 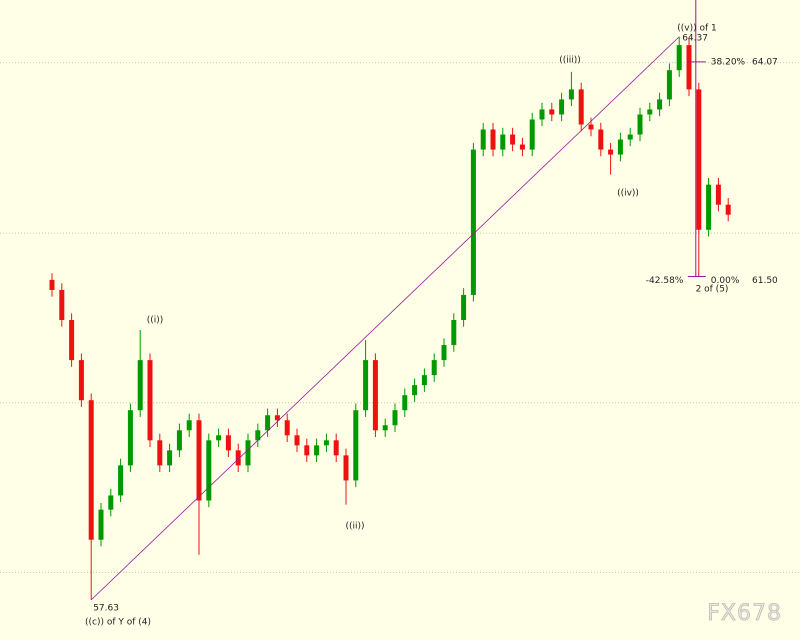 What do you see at coordinates (155, 321) in the screenshot?
I see `wave-label: ((i))` at bounding box center [155, 321].